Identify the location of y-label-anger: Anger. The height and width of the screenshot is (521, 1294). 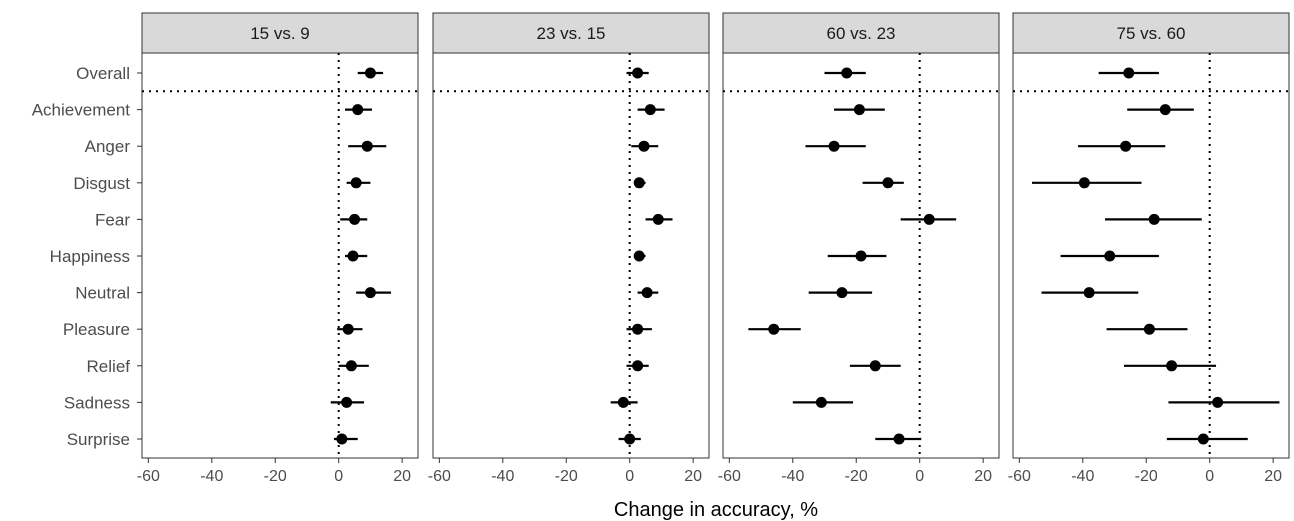
(108, 146).